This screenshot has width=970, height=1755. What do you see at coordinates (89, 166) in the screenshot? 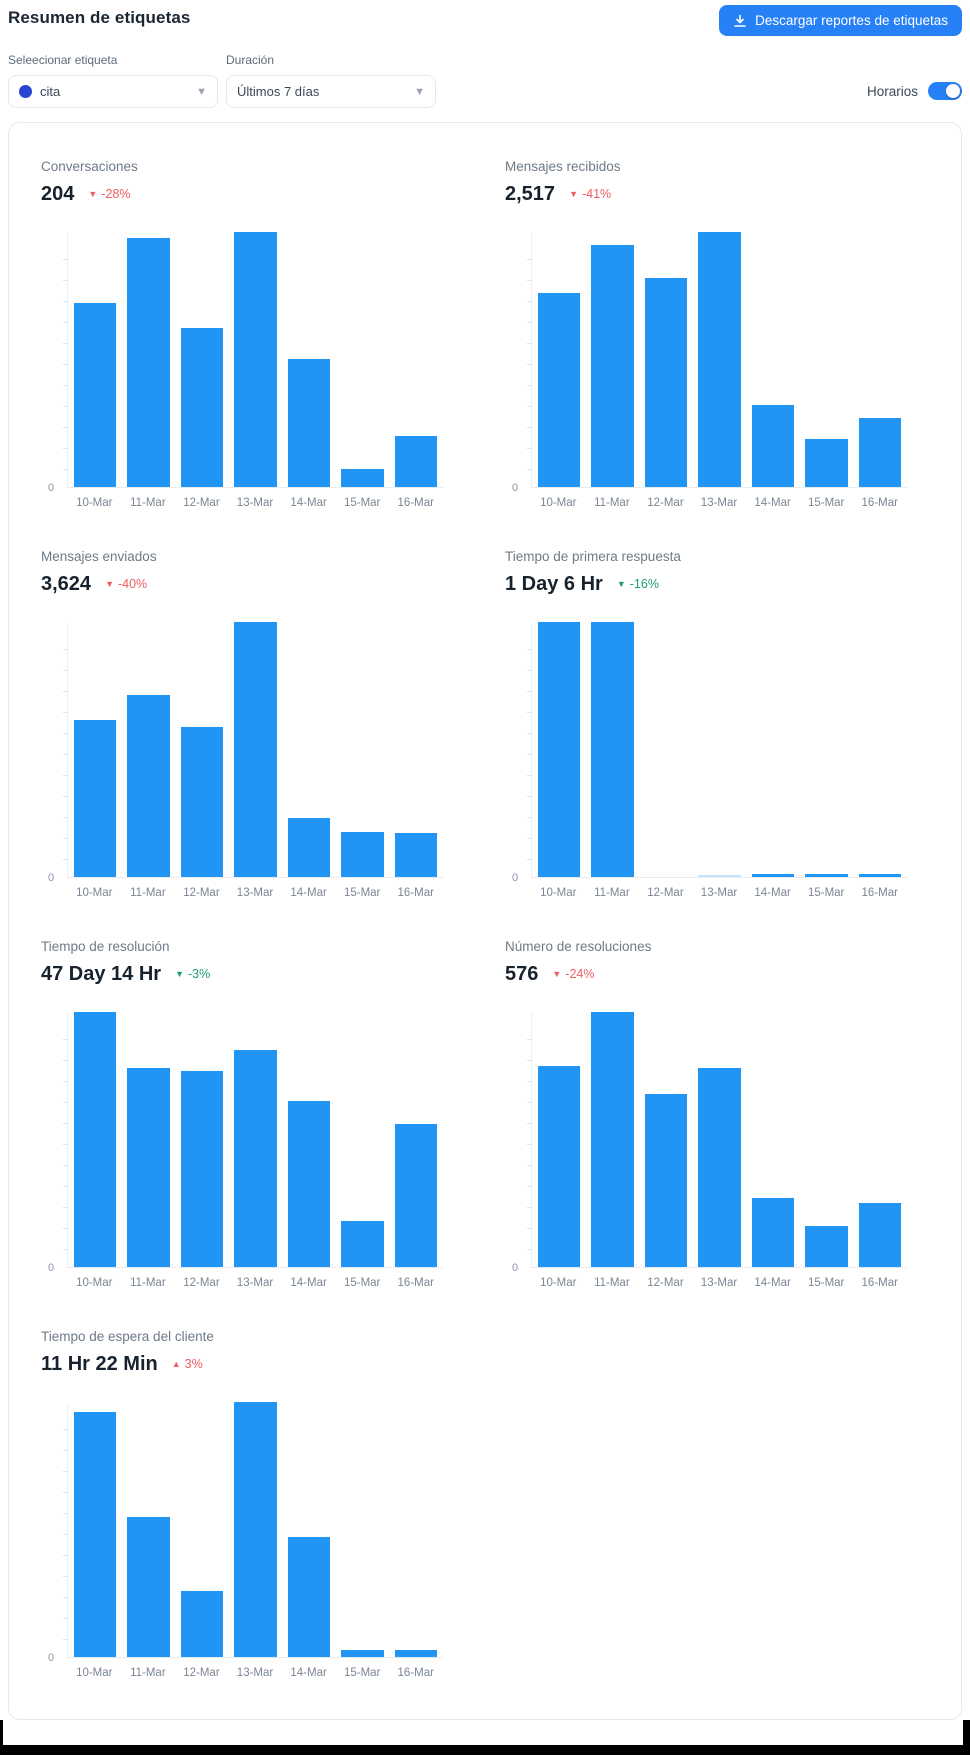
I see `chart-title: Conversaciones` at bounding box center [89, 166].